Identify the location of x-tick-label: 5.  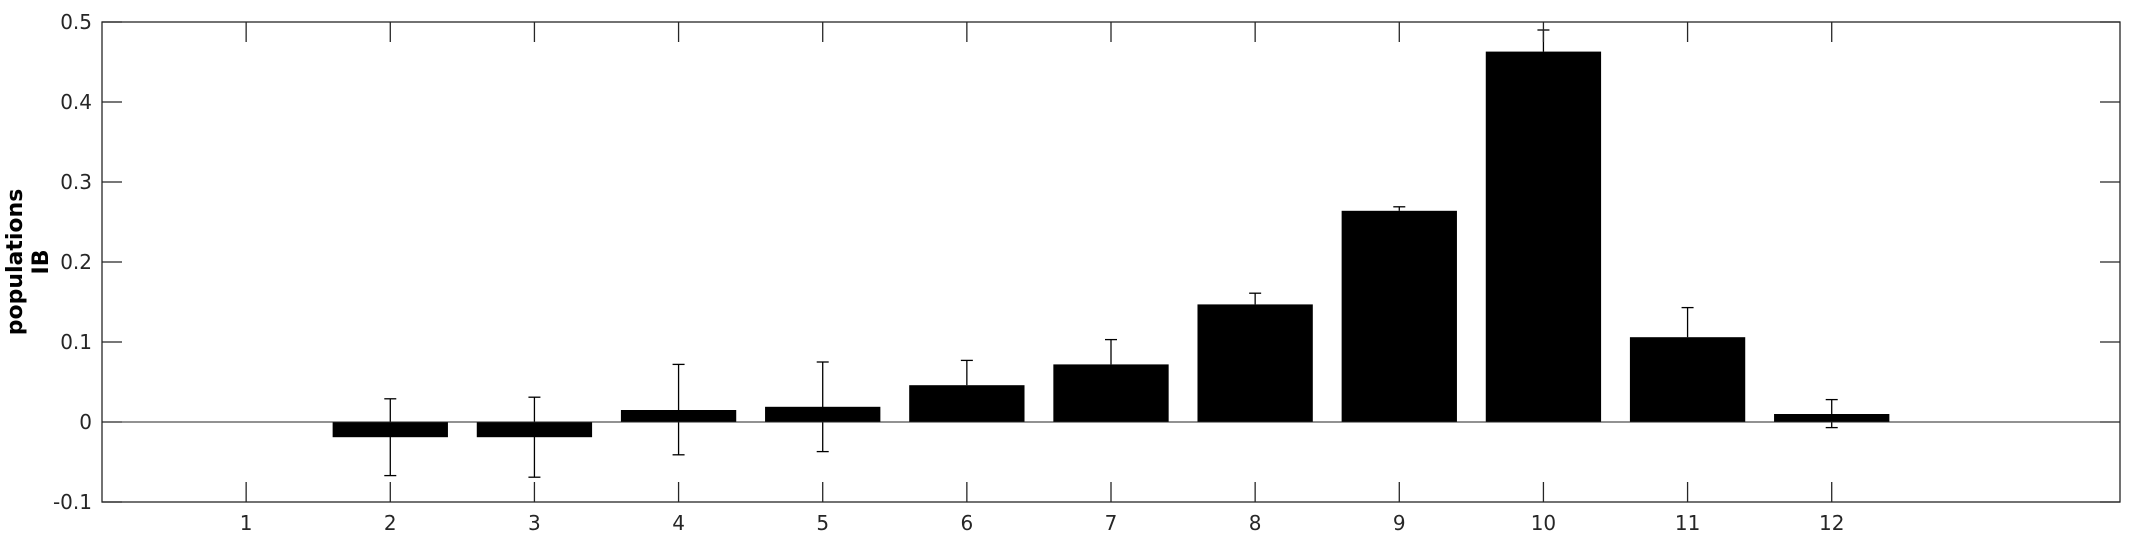
(822, 522).